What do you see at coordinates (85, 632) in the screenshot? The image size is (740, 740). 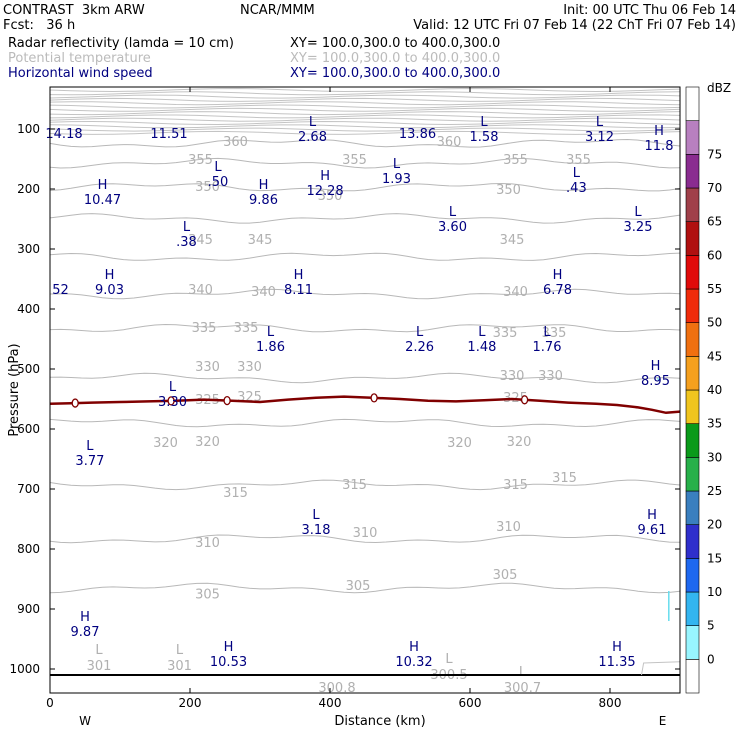 I see `wind-extremum-value: 9.87` at bounding box center [85, 632].